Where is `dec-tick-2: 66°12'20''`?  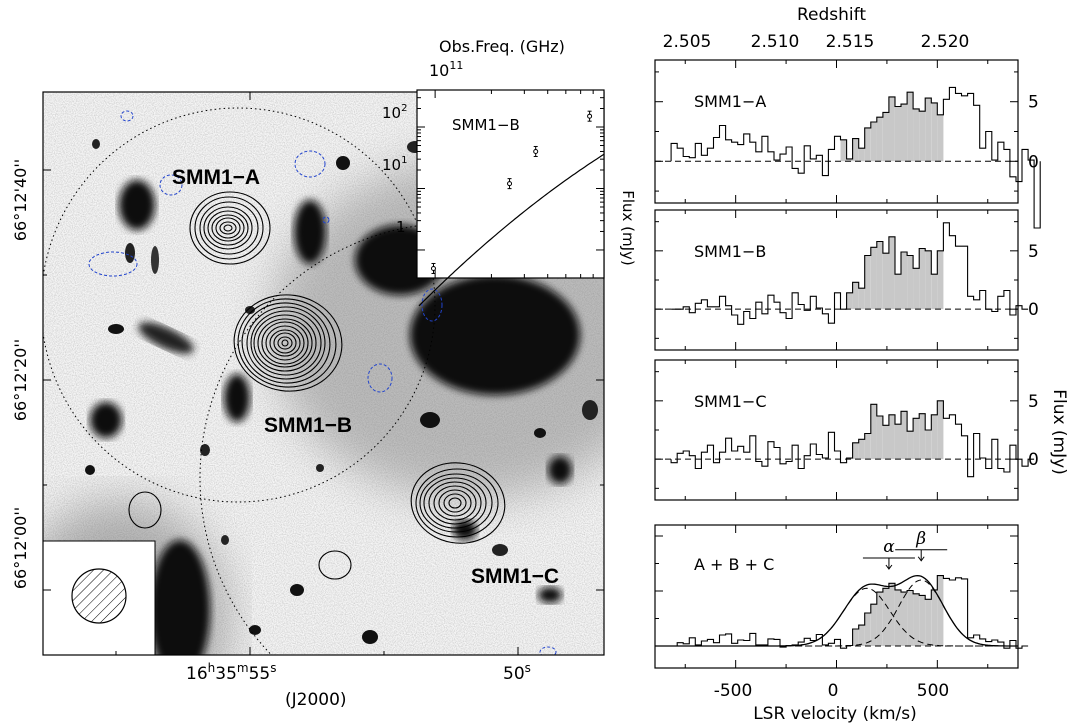 dec-tick-2: 66°12'20'' is located at coordinates (20, 380).